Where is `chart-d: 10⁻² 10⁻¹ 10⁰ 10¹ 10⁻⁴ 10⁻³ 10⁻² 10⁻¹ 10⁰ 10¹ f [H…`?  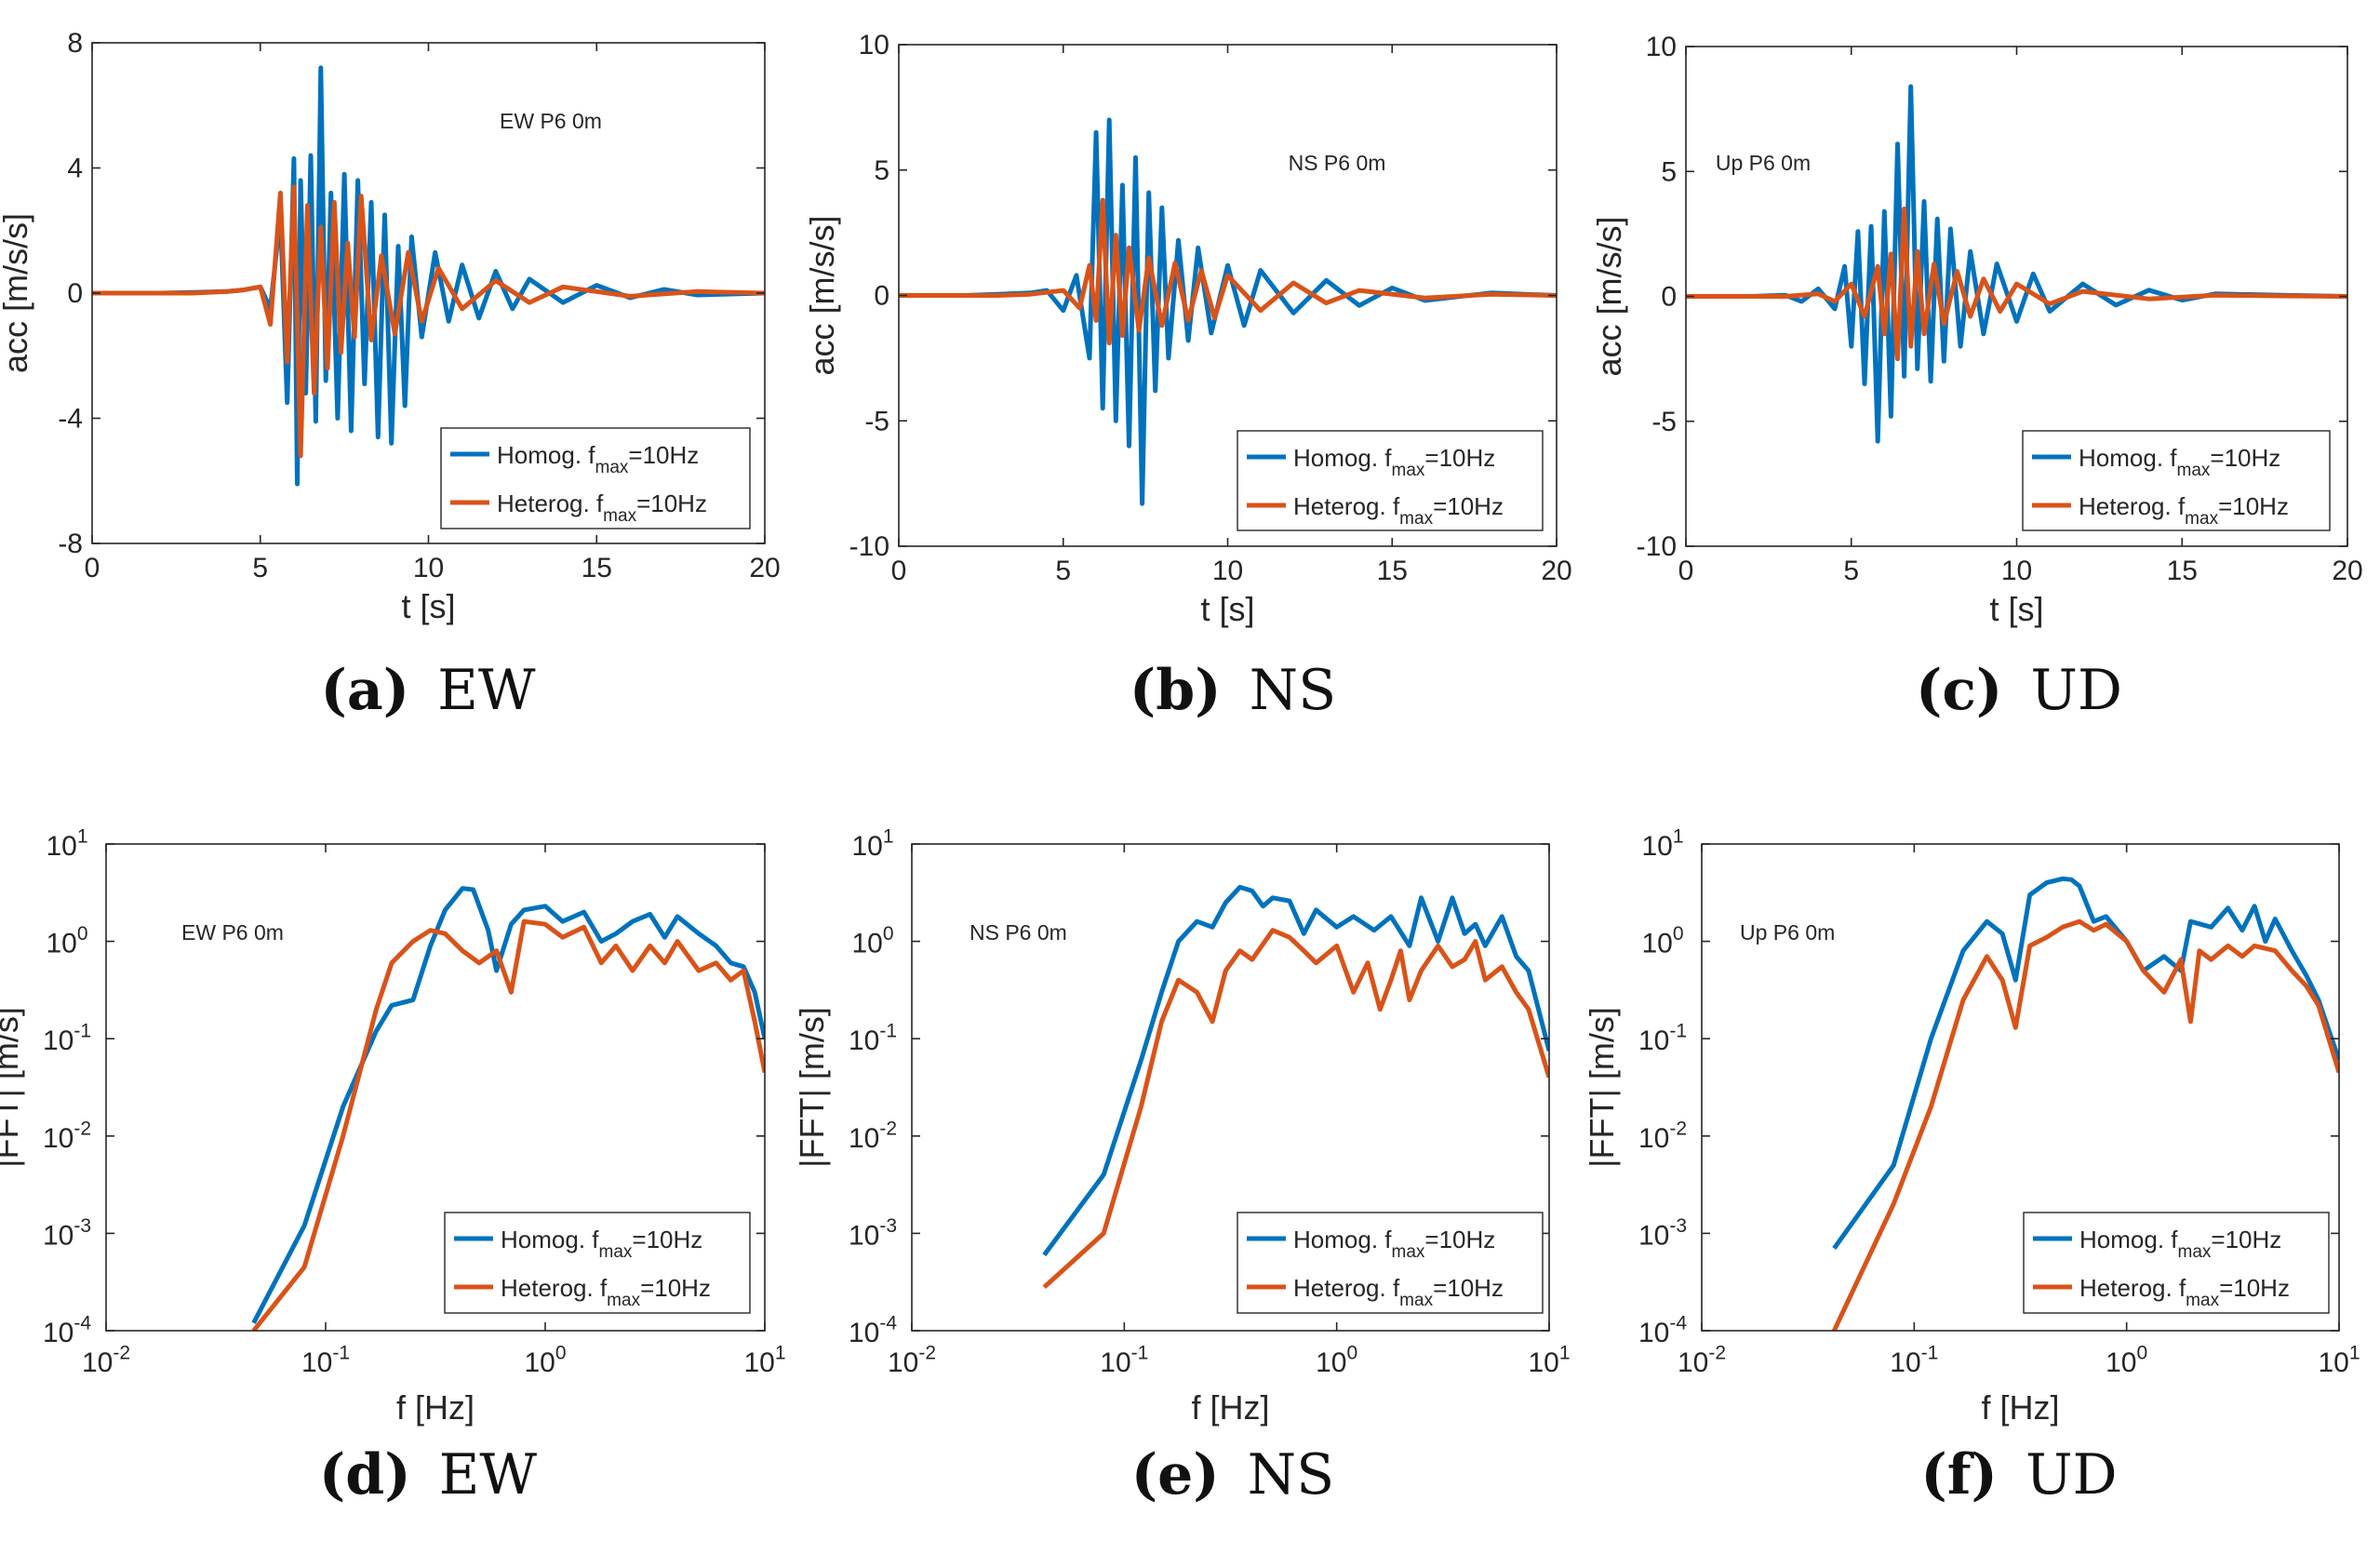 chart-d: 10⁻² 10⁻¹ 10⁰ 10¹ 10⁻⁴ 10⁻³ 10⁻² 10⁻¹ 10⁰ 10¹ f [H… is located at coordinates (393, 1126).